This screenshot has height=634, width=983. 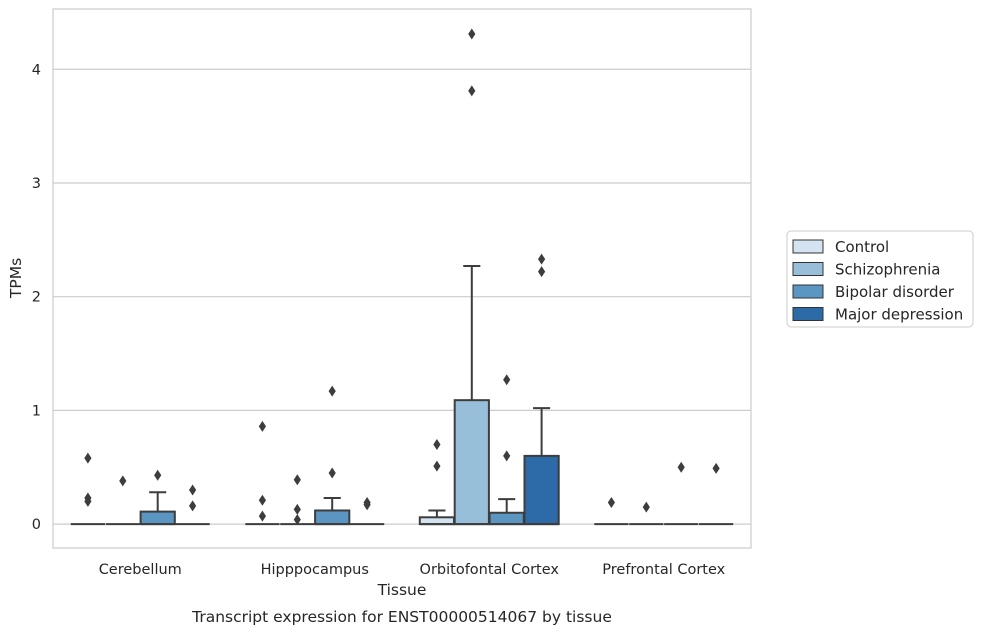 I want to click on legend-label: Bipolar disorder, so click(x=895, y=292).